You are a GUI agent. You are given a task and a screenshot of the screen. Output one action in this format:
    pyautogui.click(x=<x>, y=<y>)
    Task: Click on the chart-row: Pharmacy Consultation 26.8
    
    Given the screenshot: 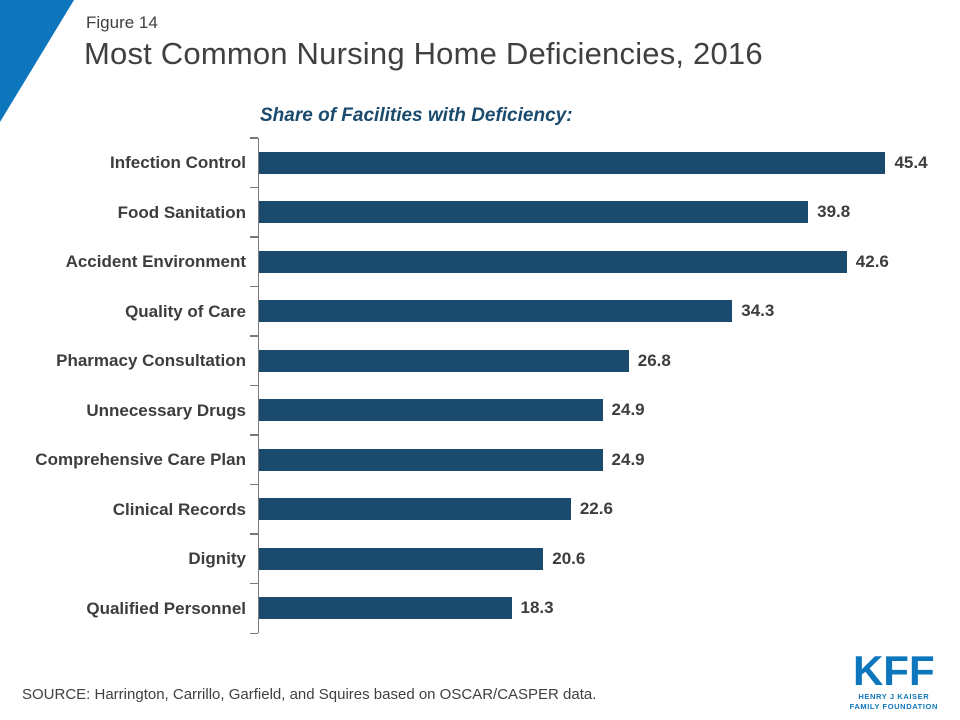 What is the action you would take?
    pyautogui.click(x=477, y=360)
    